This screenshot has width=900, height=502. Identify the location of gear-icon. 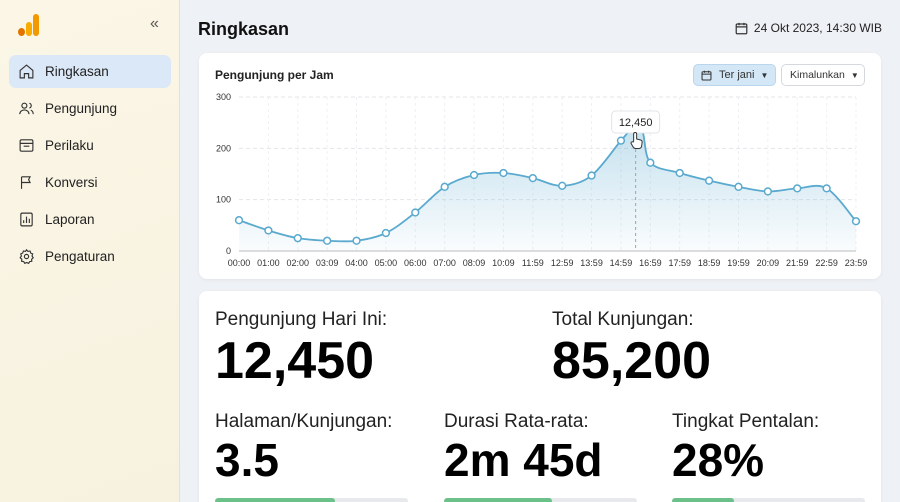
(26, 256).